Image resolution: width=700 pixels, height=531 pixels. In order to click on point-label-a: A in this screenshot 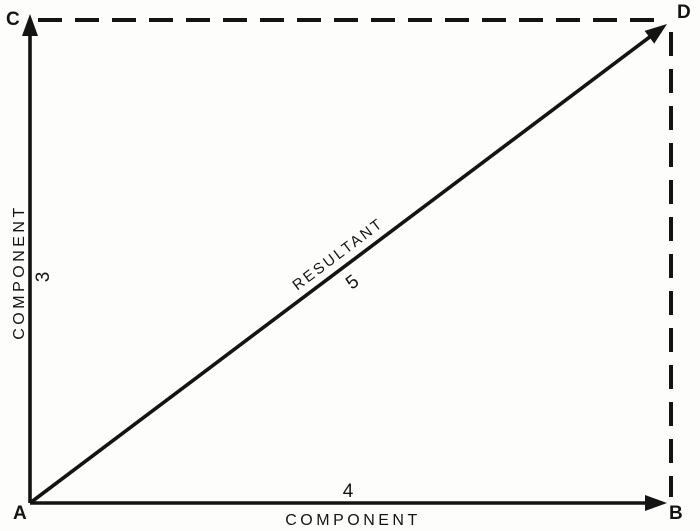, I will do `click(20, 513)`.